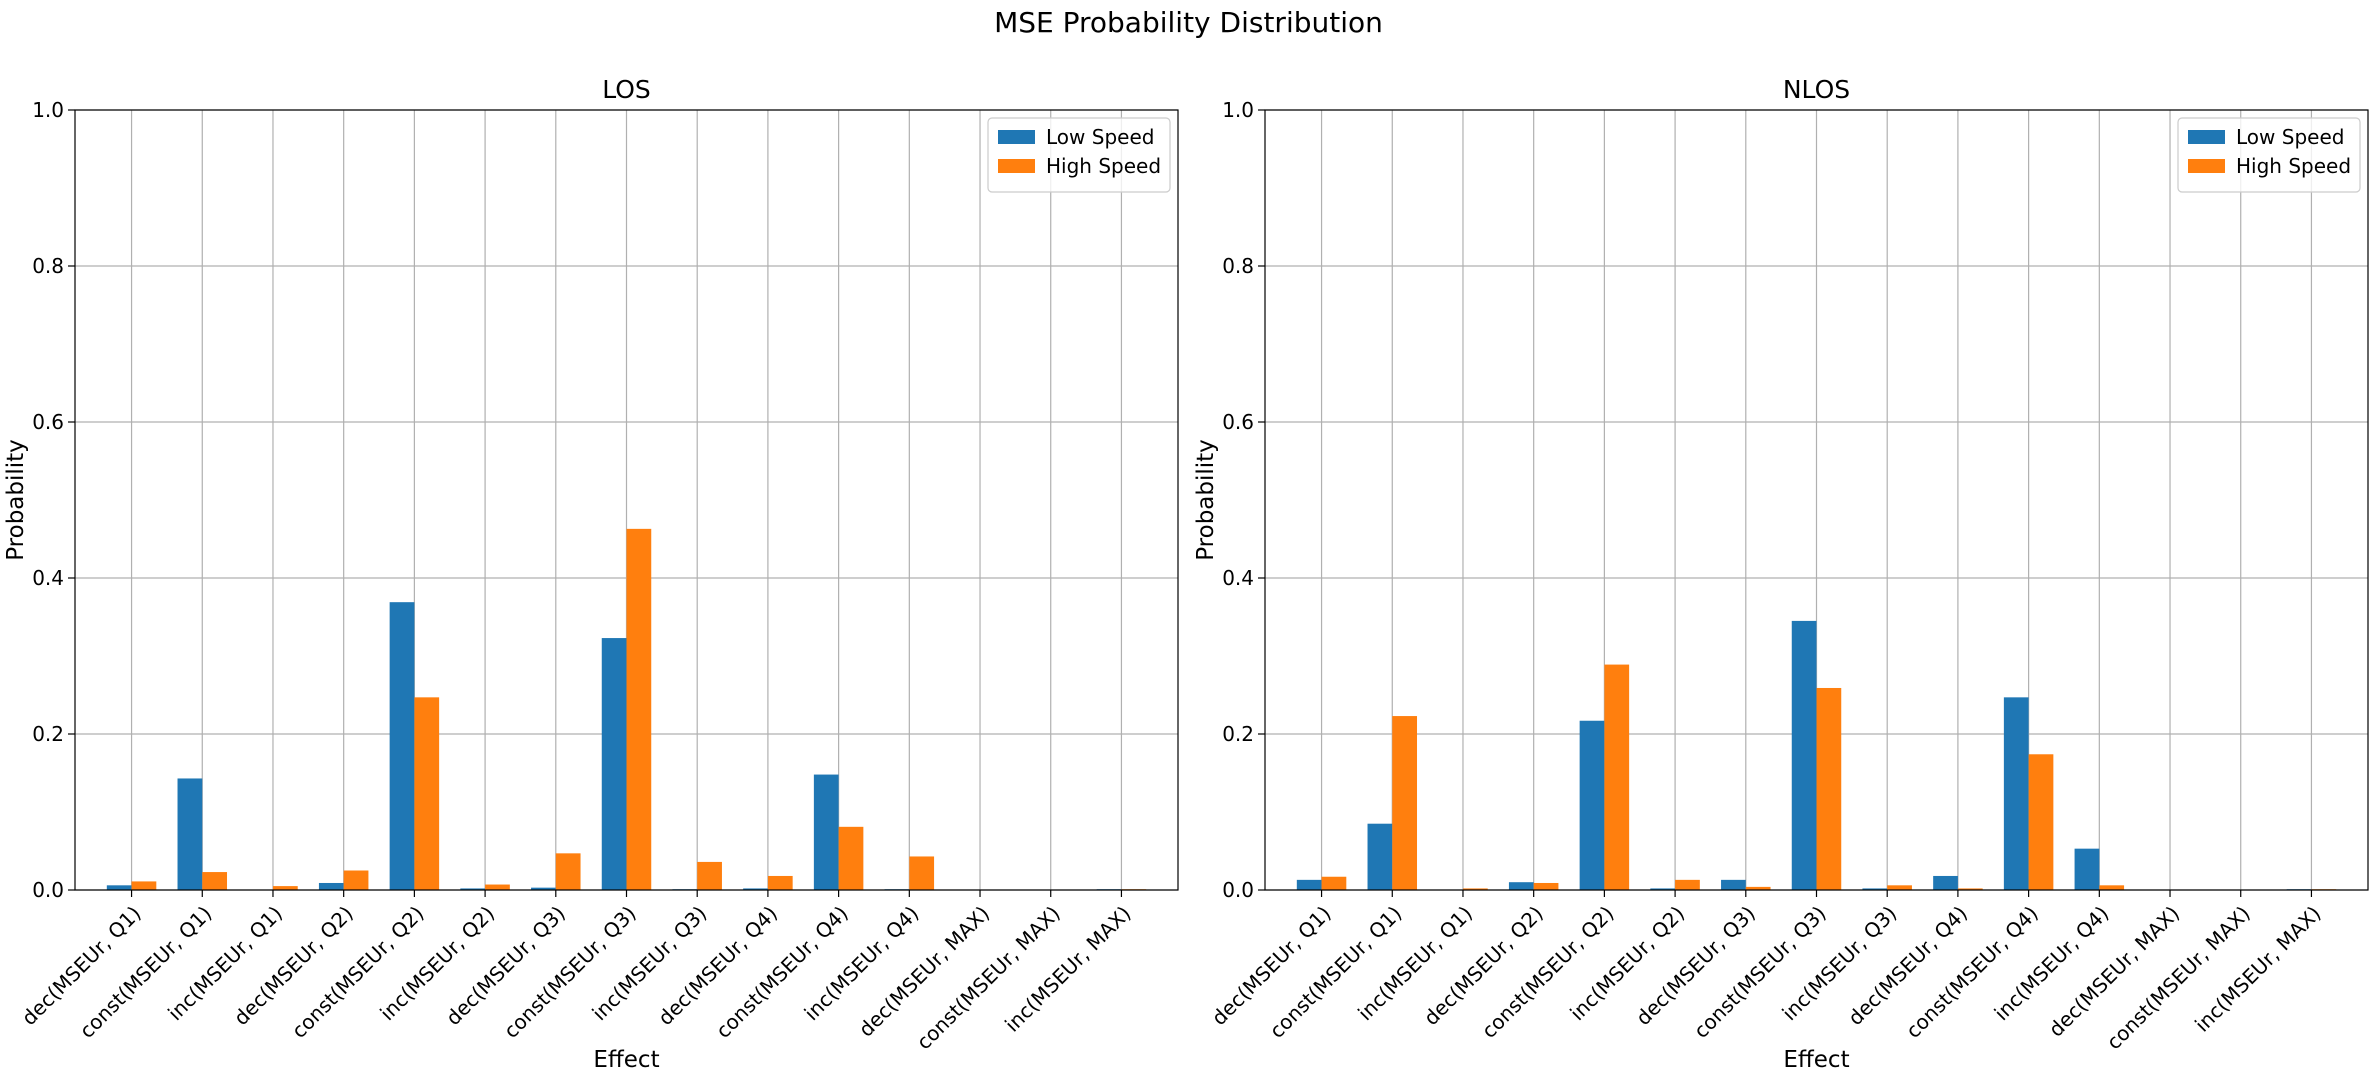  What do you see at coordinates (1188, 22) in the screenshot?
I see `figure-title: MSE Probability Distribution` at bounding box center [1188, 22].